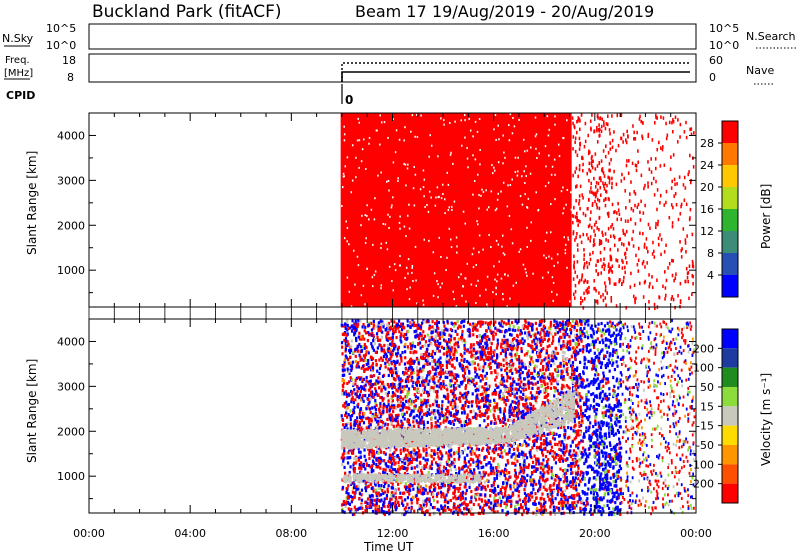  What do you see at coordinates (730, 264) in the screenshot?
I see `colorbar-swatch` at bounding box center [730, 264].